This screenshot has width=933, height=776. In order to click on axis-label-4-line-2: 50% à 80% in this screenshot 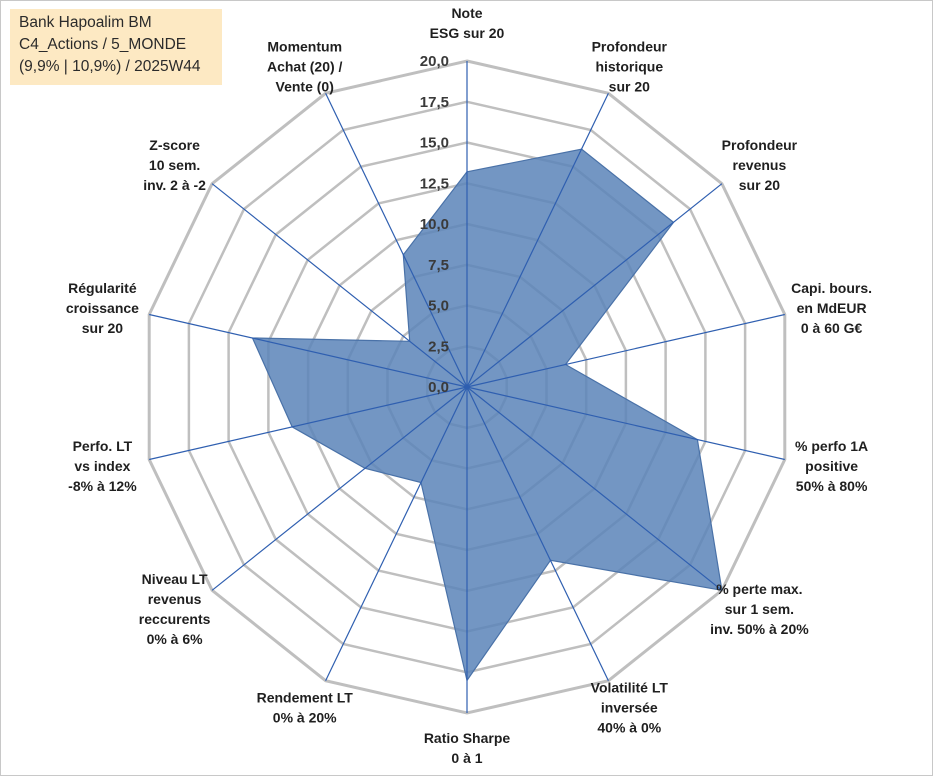, I will do `click(832, 486)`.